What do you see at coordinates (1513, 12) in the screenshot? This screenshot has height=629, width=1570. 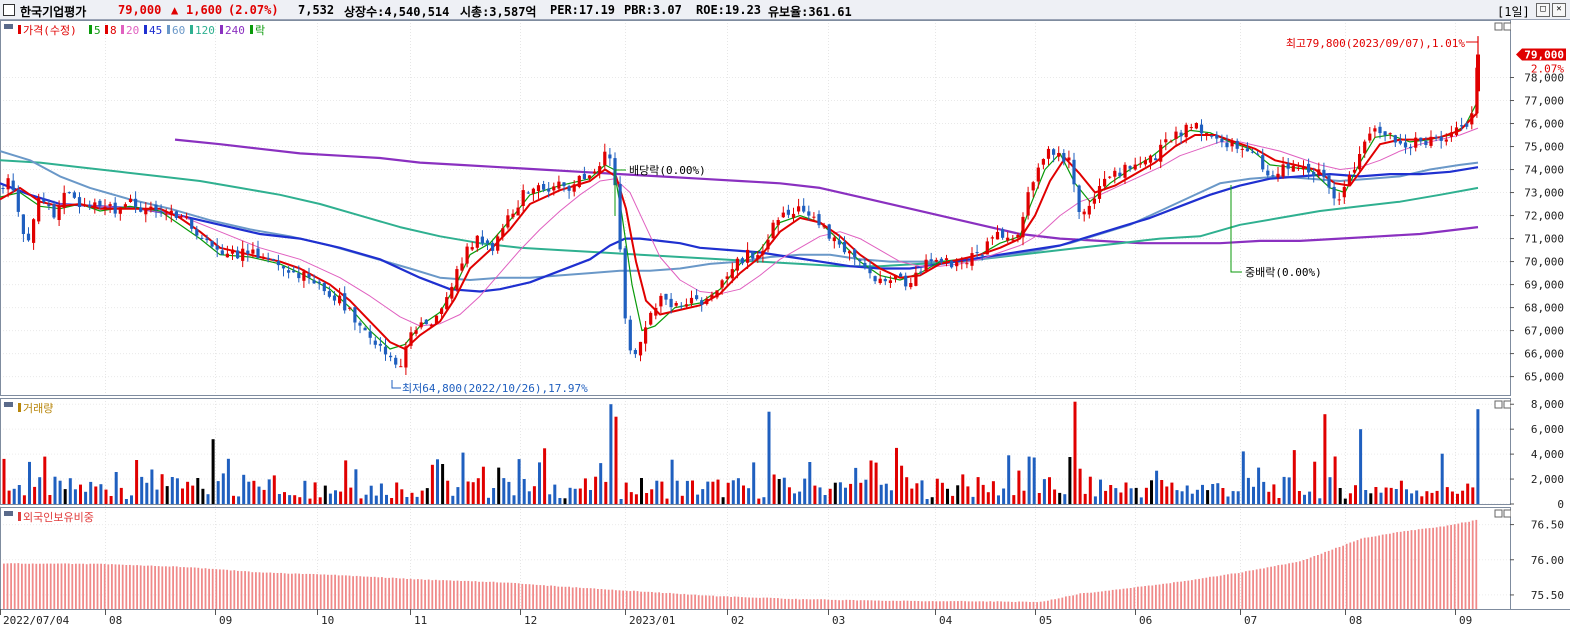 I see `period-selector: [1일]` at bounding box center [1513, 12].